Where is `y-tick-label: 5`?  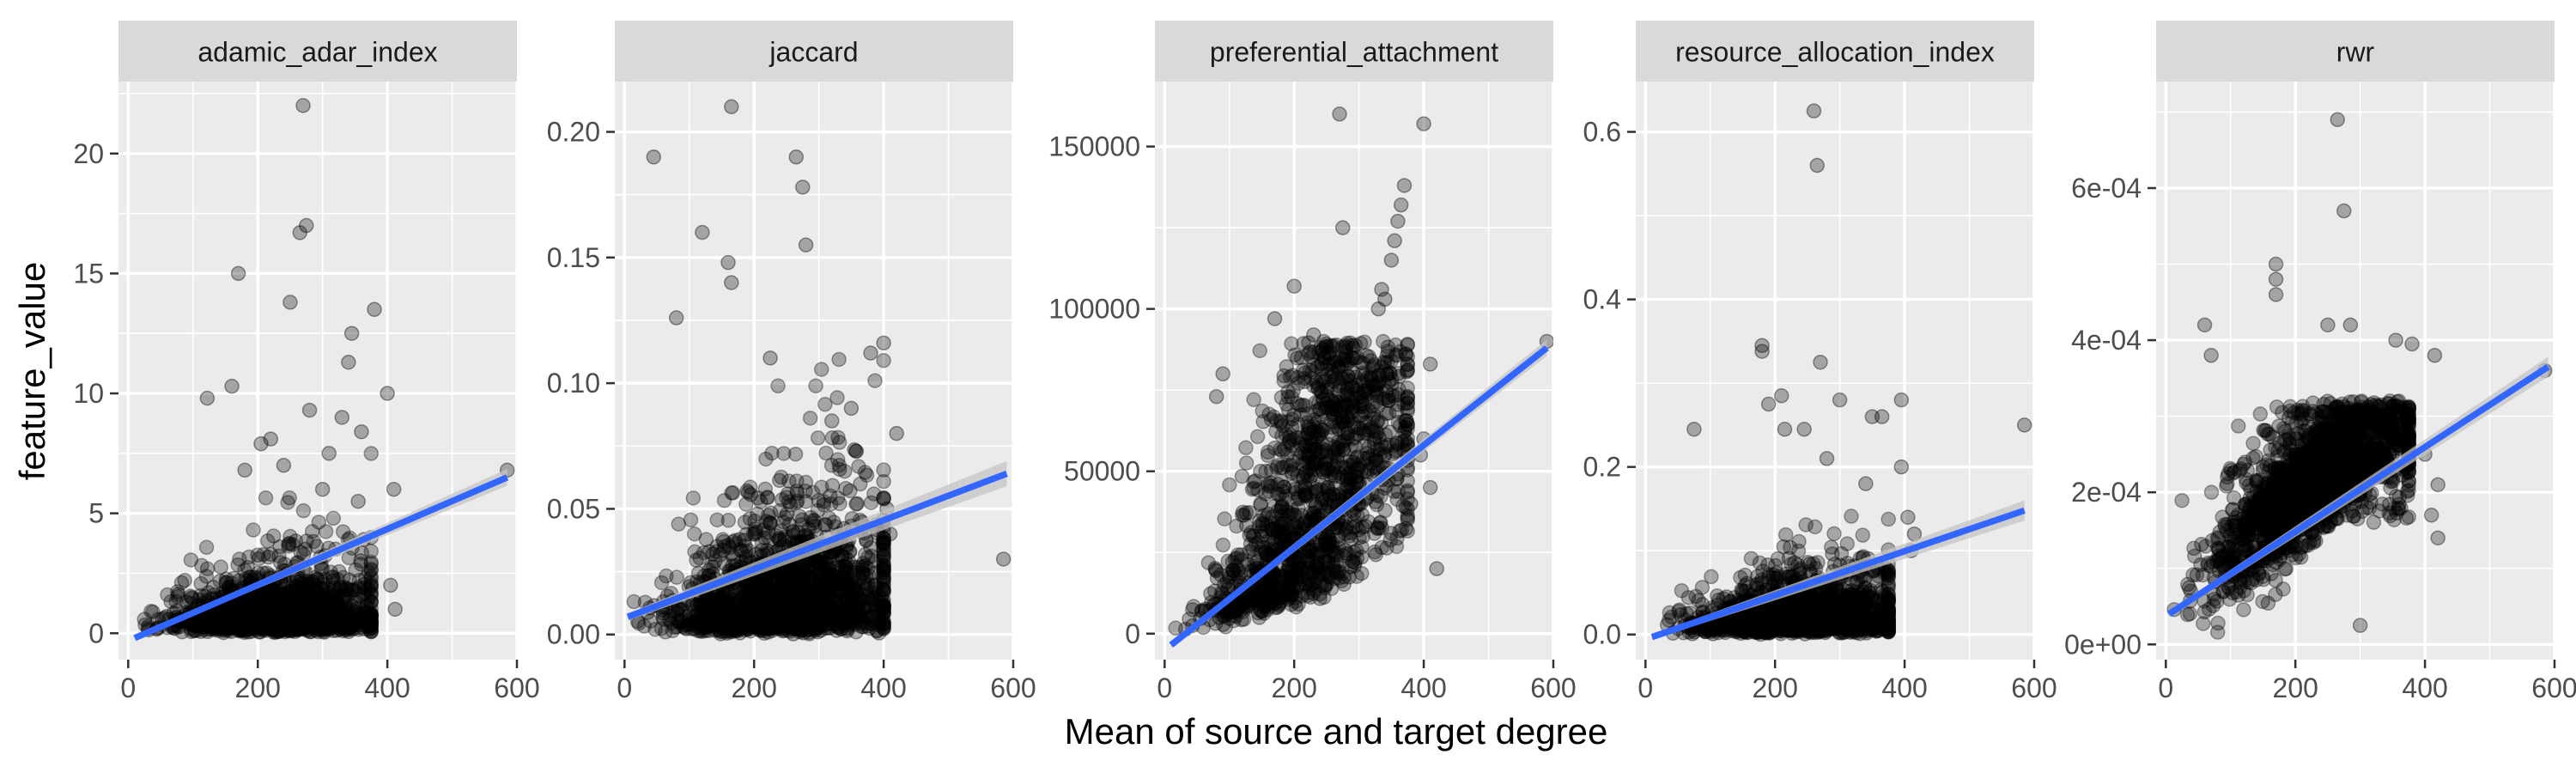
y-tick-label: 5 is located at coordinates (96, 513).